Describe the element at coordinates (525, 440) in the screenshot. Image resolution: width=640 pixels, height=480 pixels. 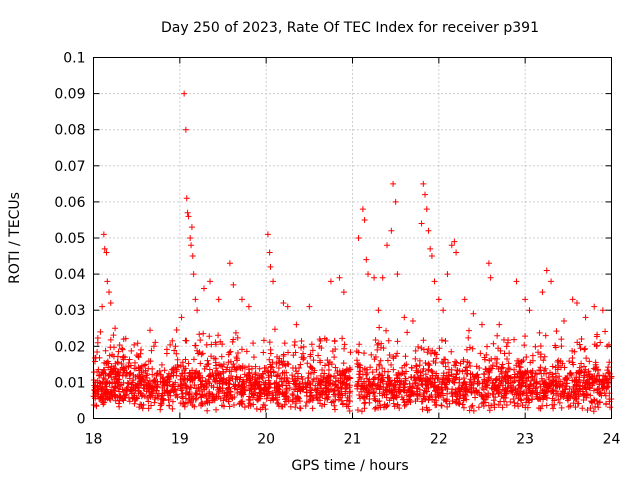
I see `x-tick-label: 23` at that location.